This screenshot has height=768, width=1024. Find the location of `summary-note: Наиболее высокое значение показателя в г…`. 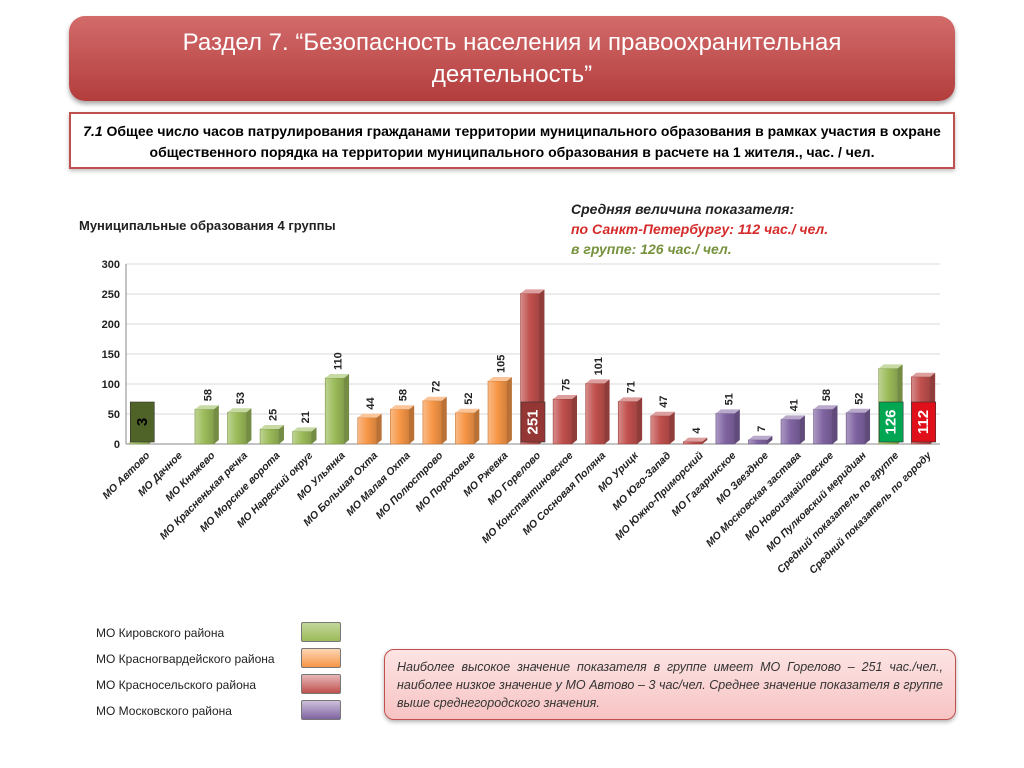

summary-note: Наиболее высокое значение показателя в г… is located at coordinates (670, 684).